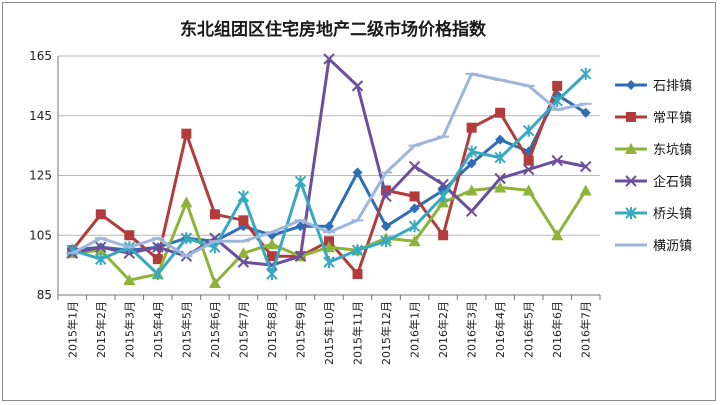  What do you see at coordinates (672, 246) in the screenshot?
I see `legend-label: 横沥镇` at bounding box center [672, 246].